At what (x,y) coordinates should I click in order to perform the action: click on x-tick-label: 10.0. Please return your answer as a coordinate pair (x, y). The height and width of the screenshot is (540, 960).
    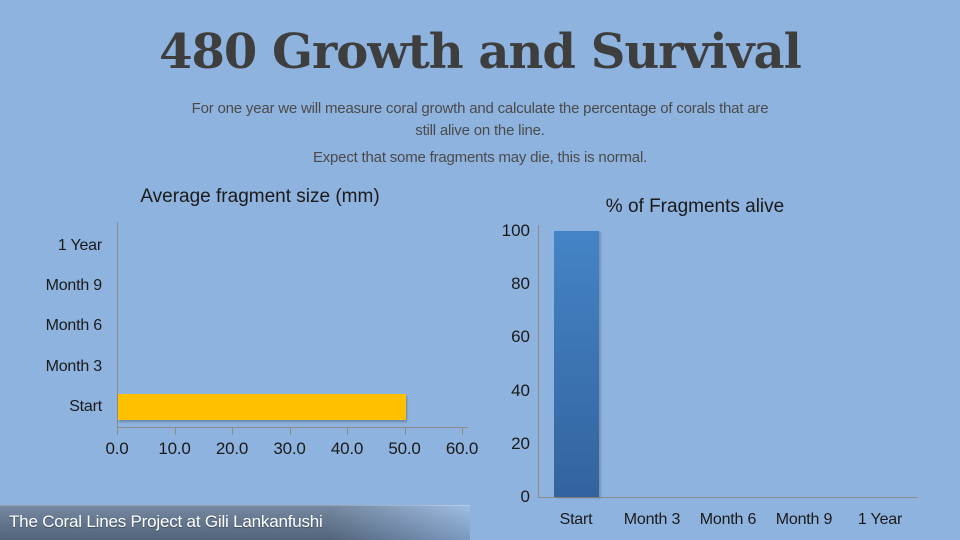
    Looking at the image, I should click on (174, 448).